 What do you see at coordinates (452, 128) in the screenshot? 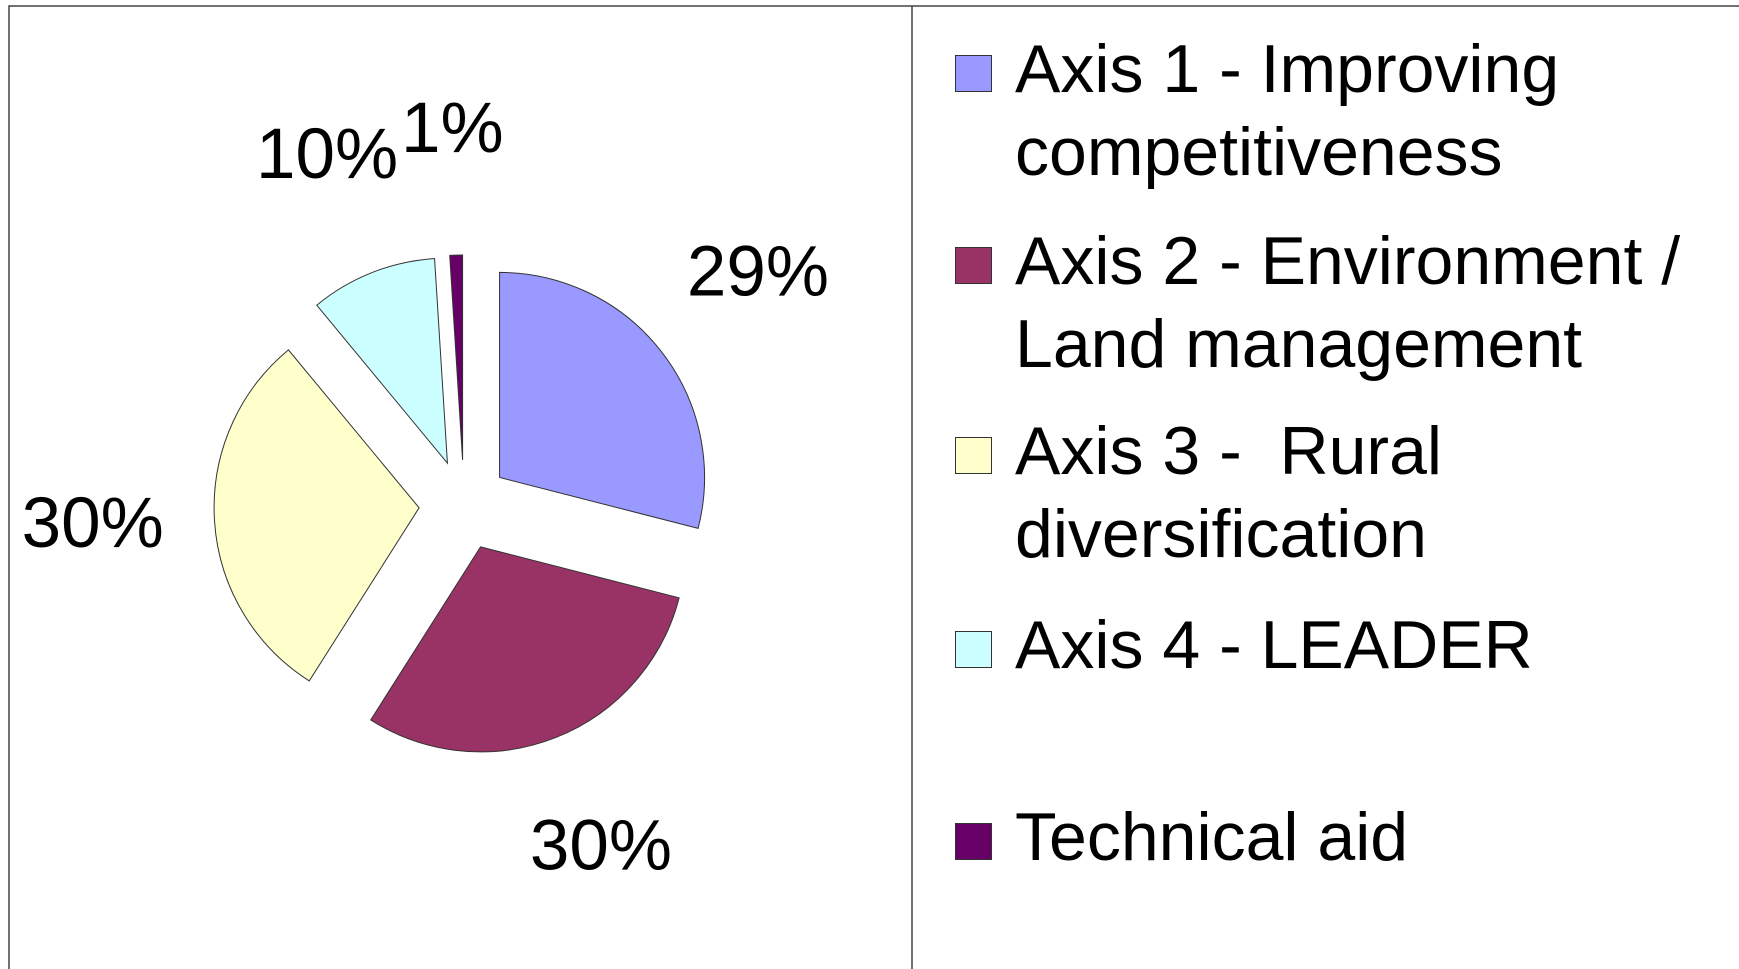
I see `data-label: 1%` at bounding box center [452, 128].